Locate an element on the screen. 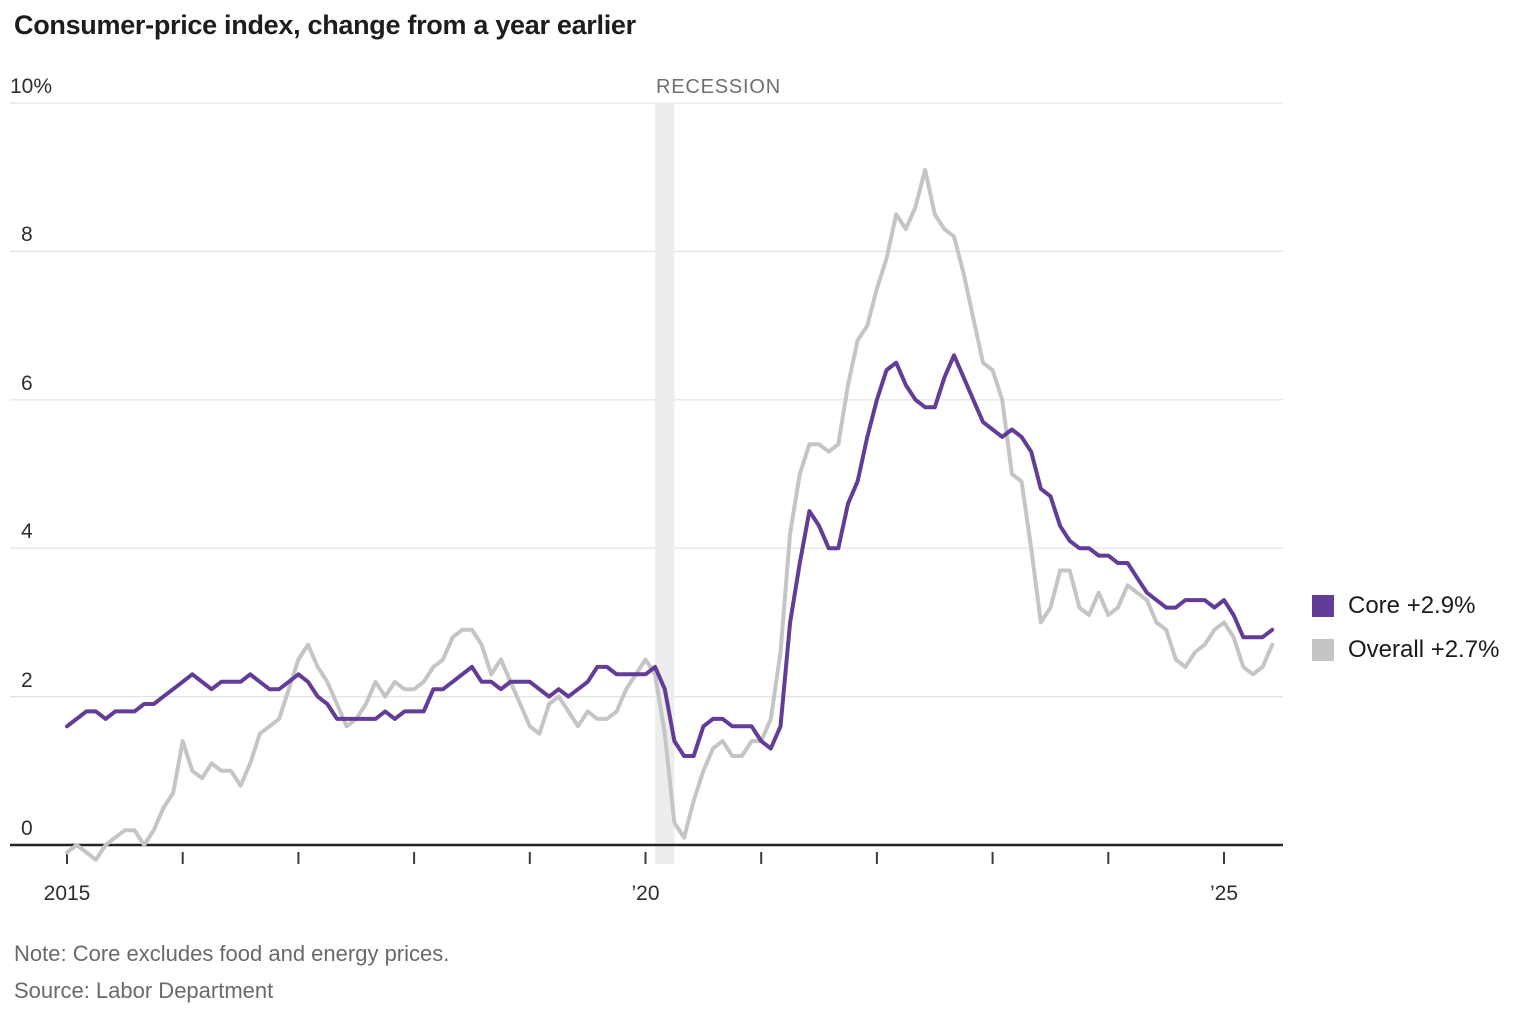 The height and width of the screenshot is (1012, 1534). legend-label-overall: Overall +2.7% is located at coordinates (1424, 649).